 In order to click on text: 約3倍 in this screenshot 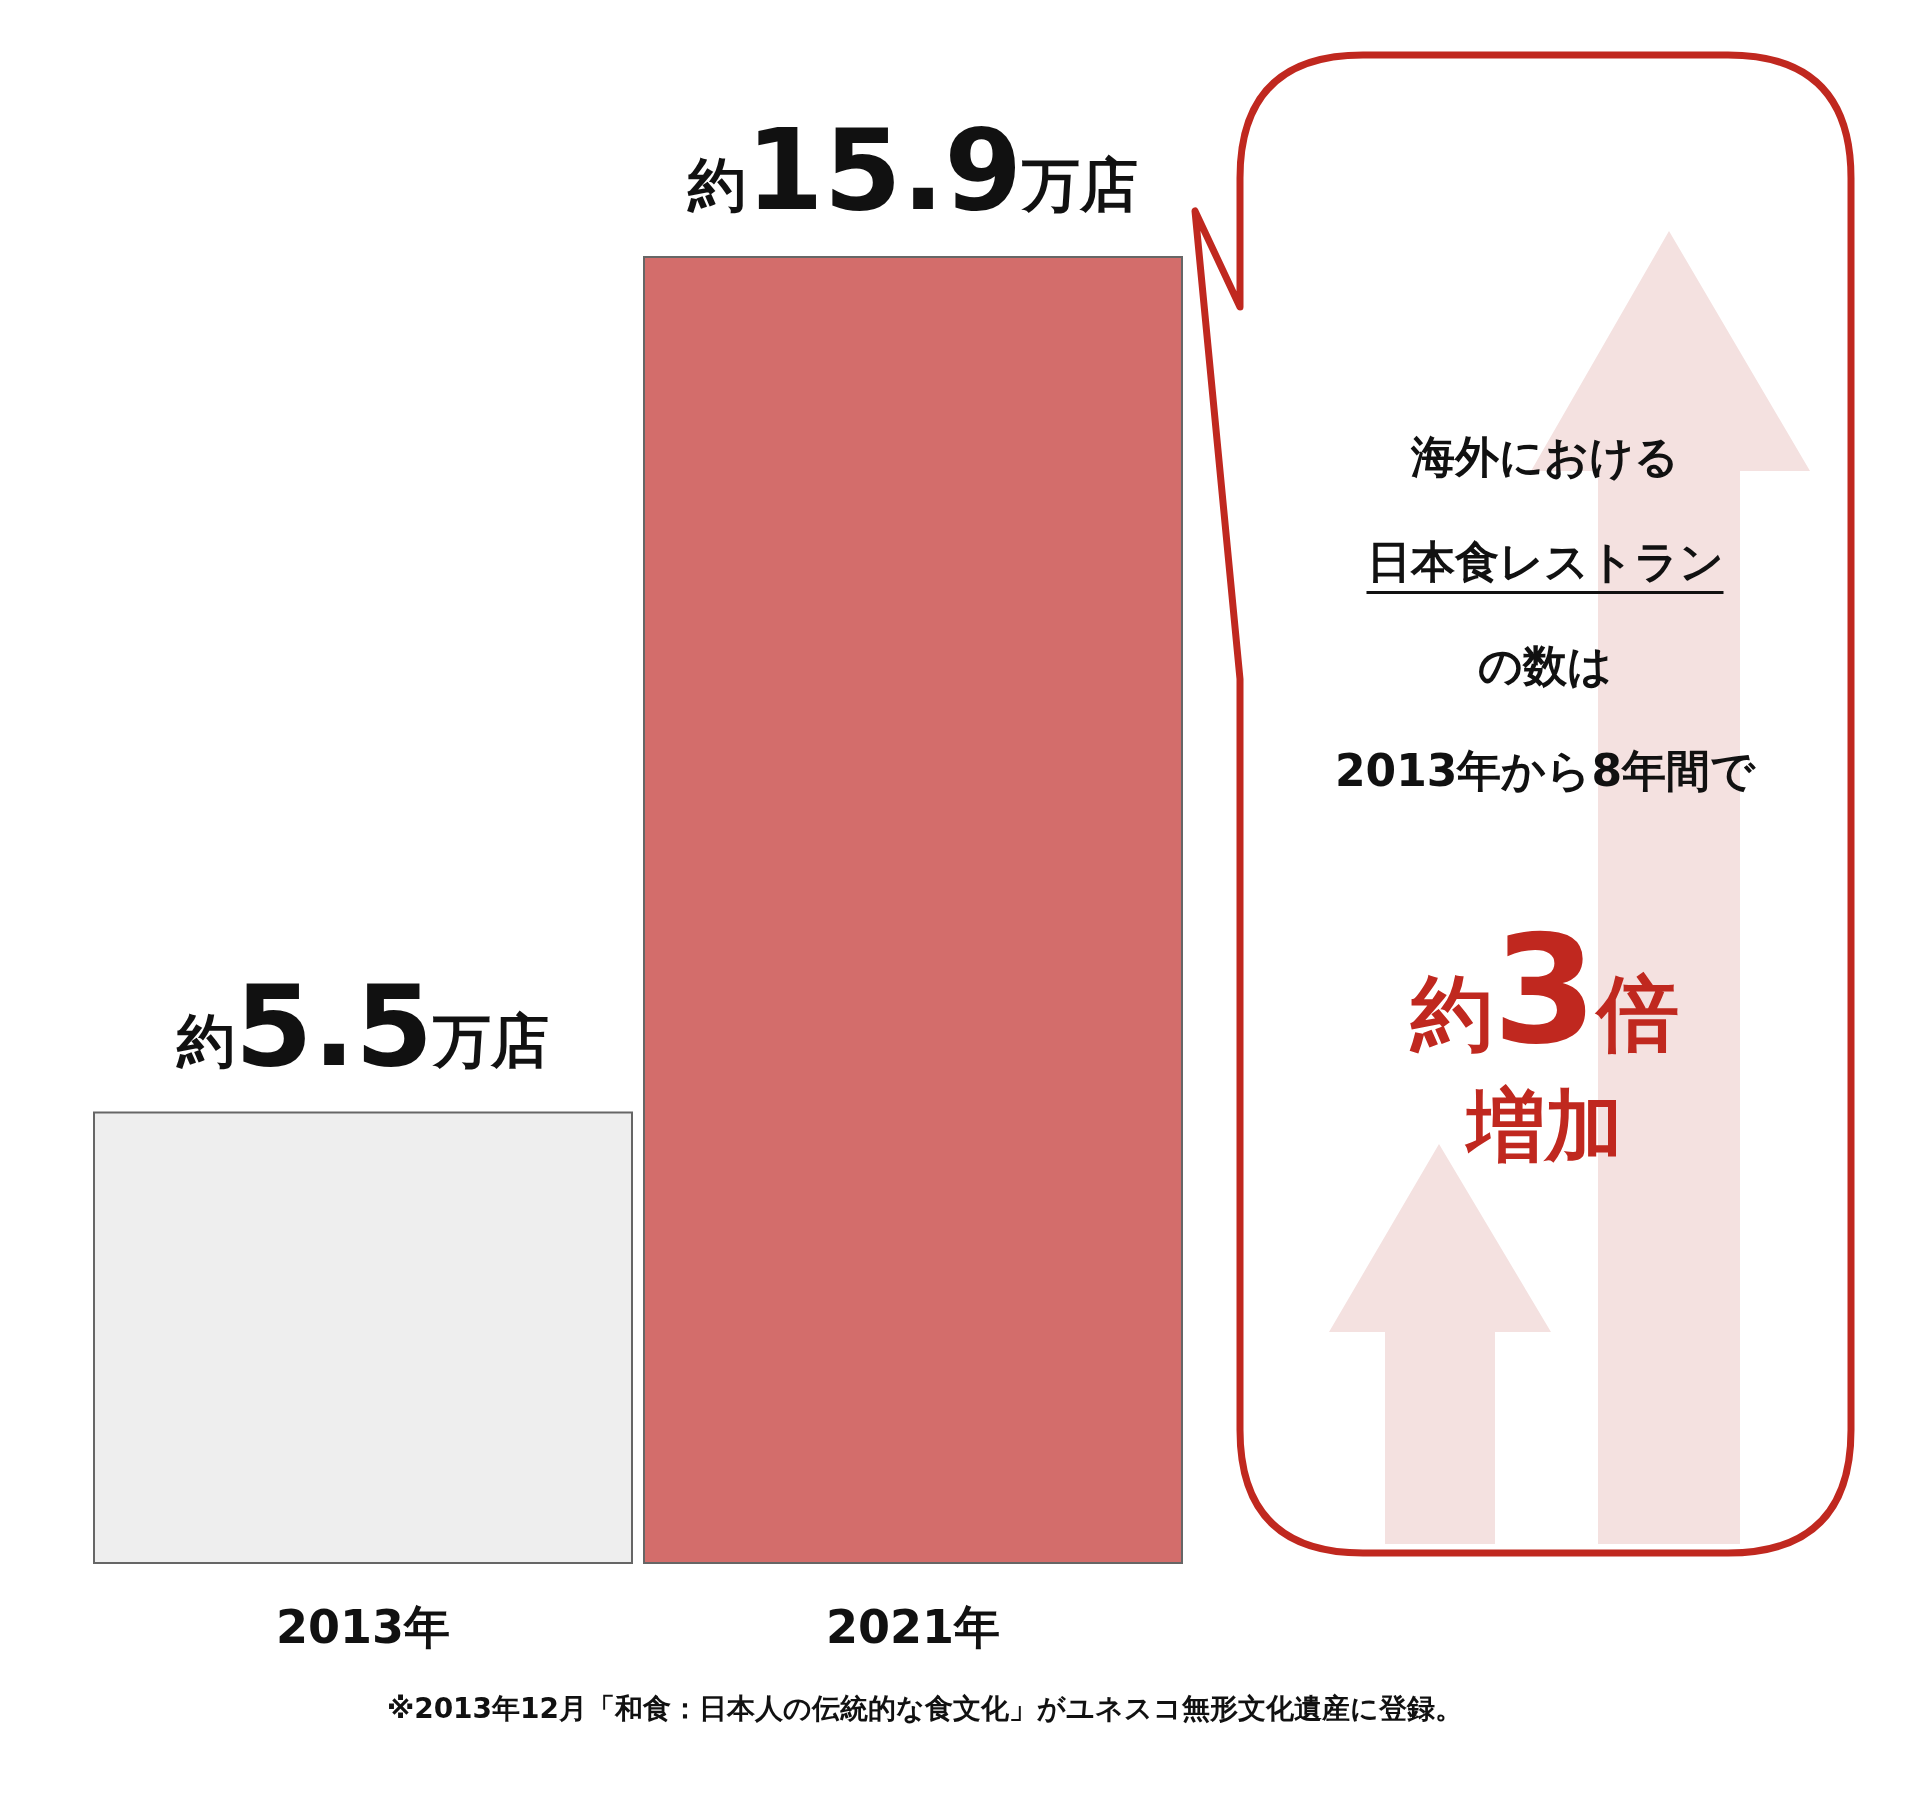, I will do `click(1545, 990)`.